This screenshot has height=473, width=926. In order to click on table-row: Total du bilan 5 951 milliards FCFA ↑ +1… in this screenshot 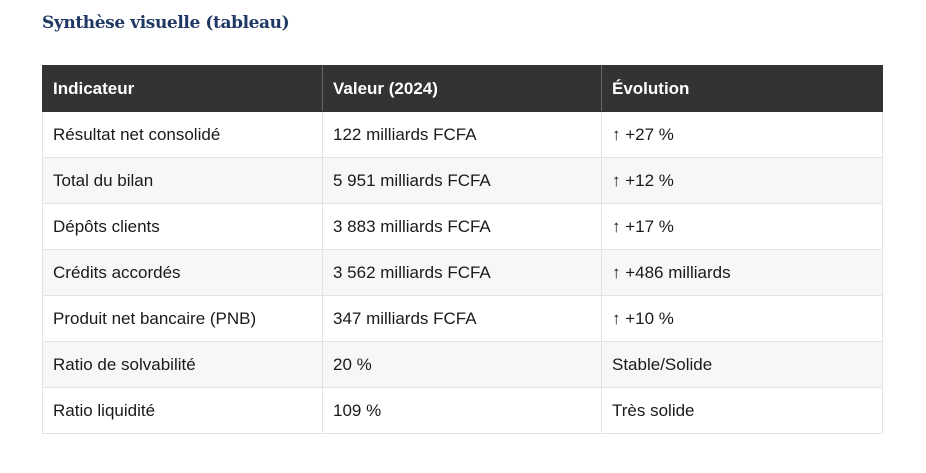, I will do `click(462, 180)`.